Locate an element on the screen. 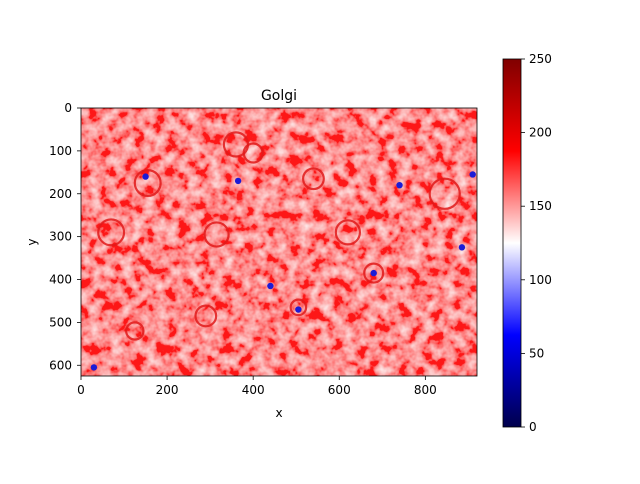 This screenshot has width=640, height=484. y-tick-label: 0 is located at coordinates (68, 108).